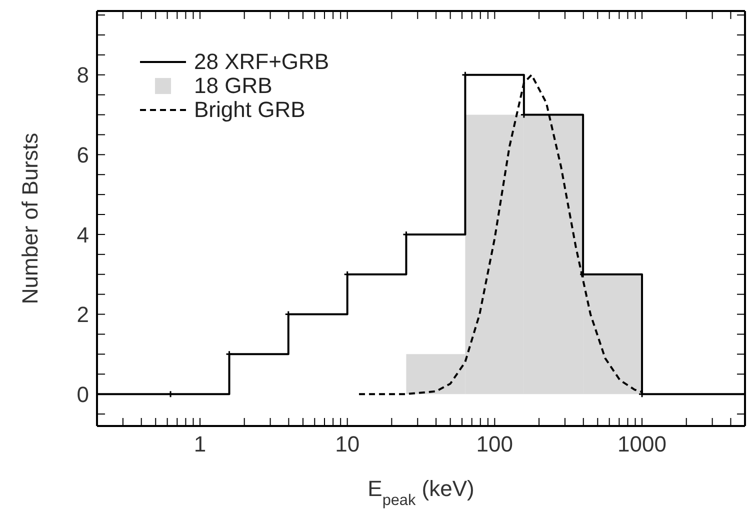 The width and height of the screenshot is (748, 514). Describe the element at coordinates (82, 155) in the screenshot. I see `y-tick-label: 6` at that location.